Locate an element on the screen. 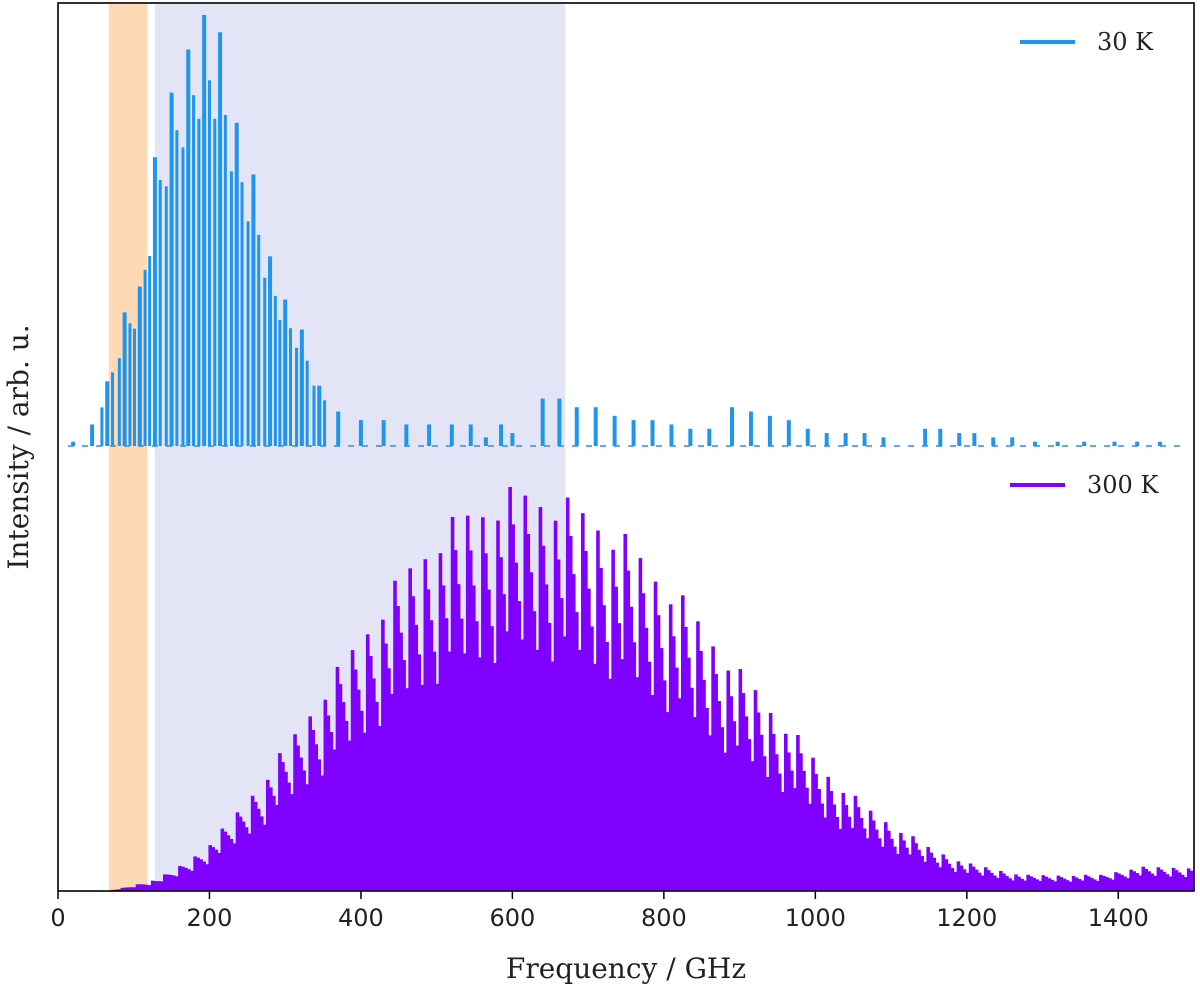 The height and width of the screenshot is (990, 1200). x-axis-label: Frequency / GHz is located at coordinates (626, 968).